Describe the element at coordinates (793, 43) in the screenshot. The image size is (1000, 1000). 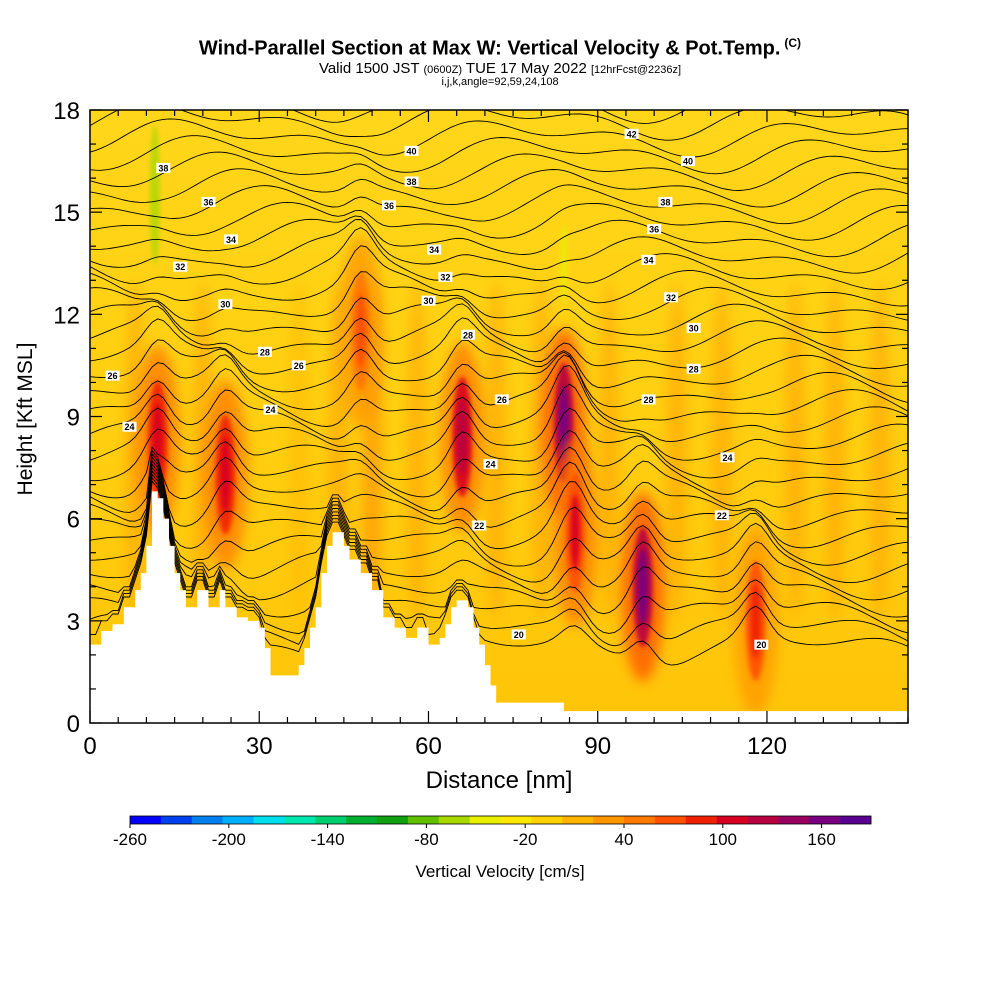
I see `copyright-mark: (C)` at that location.